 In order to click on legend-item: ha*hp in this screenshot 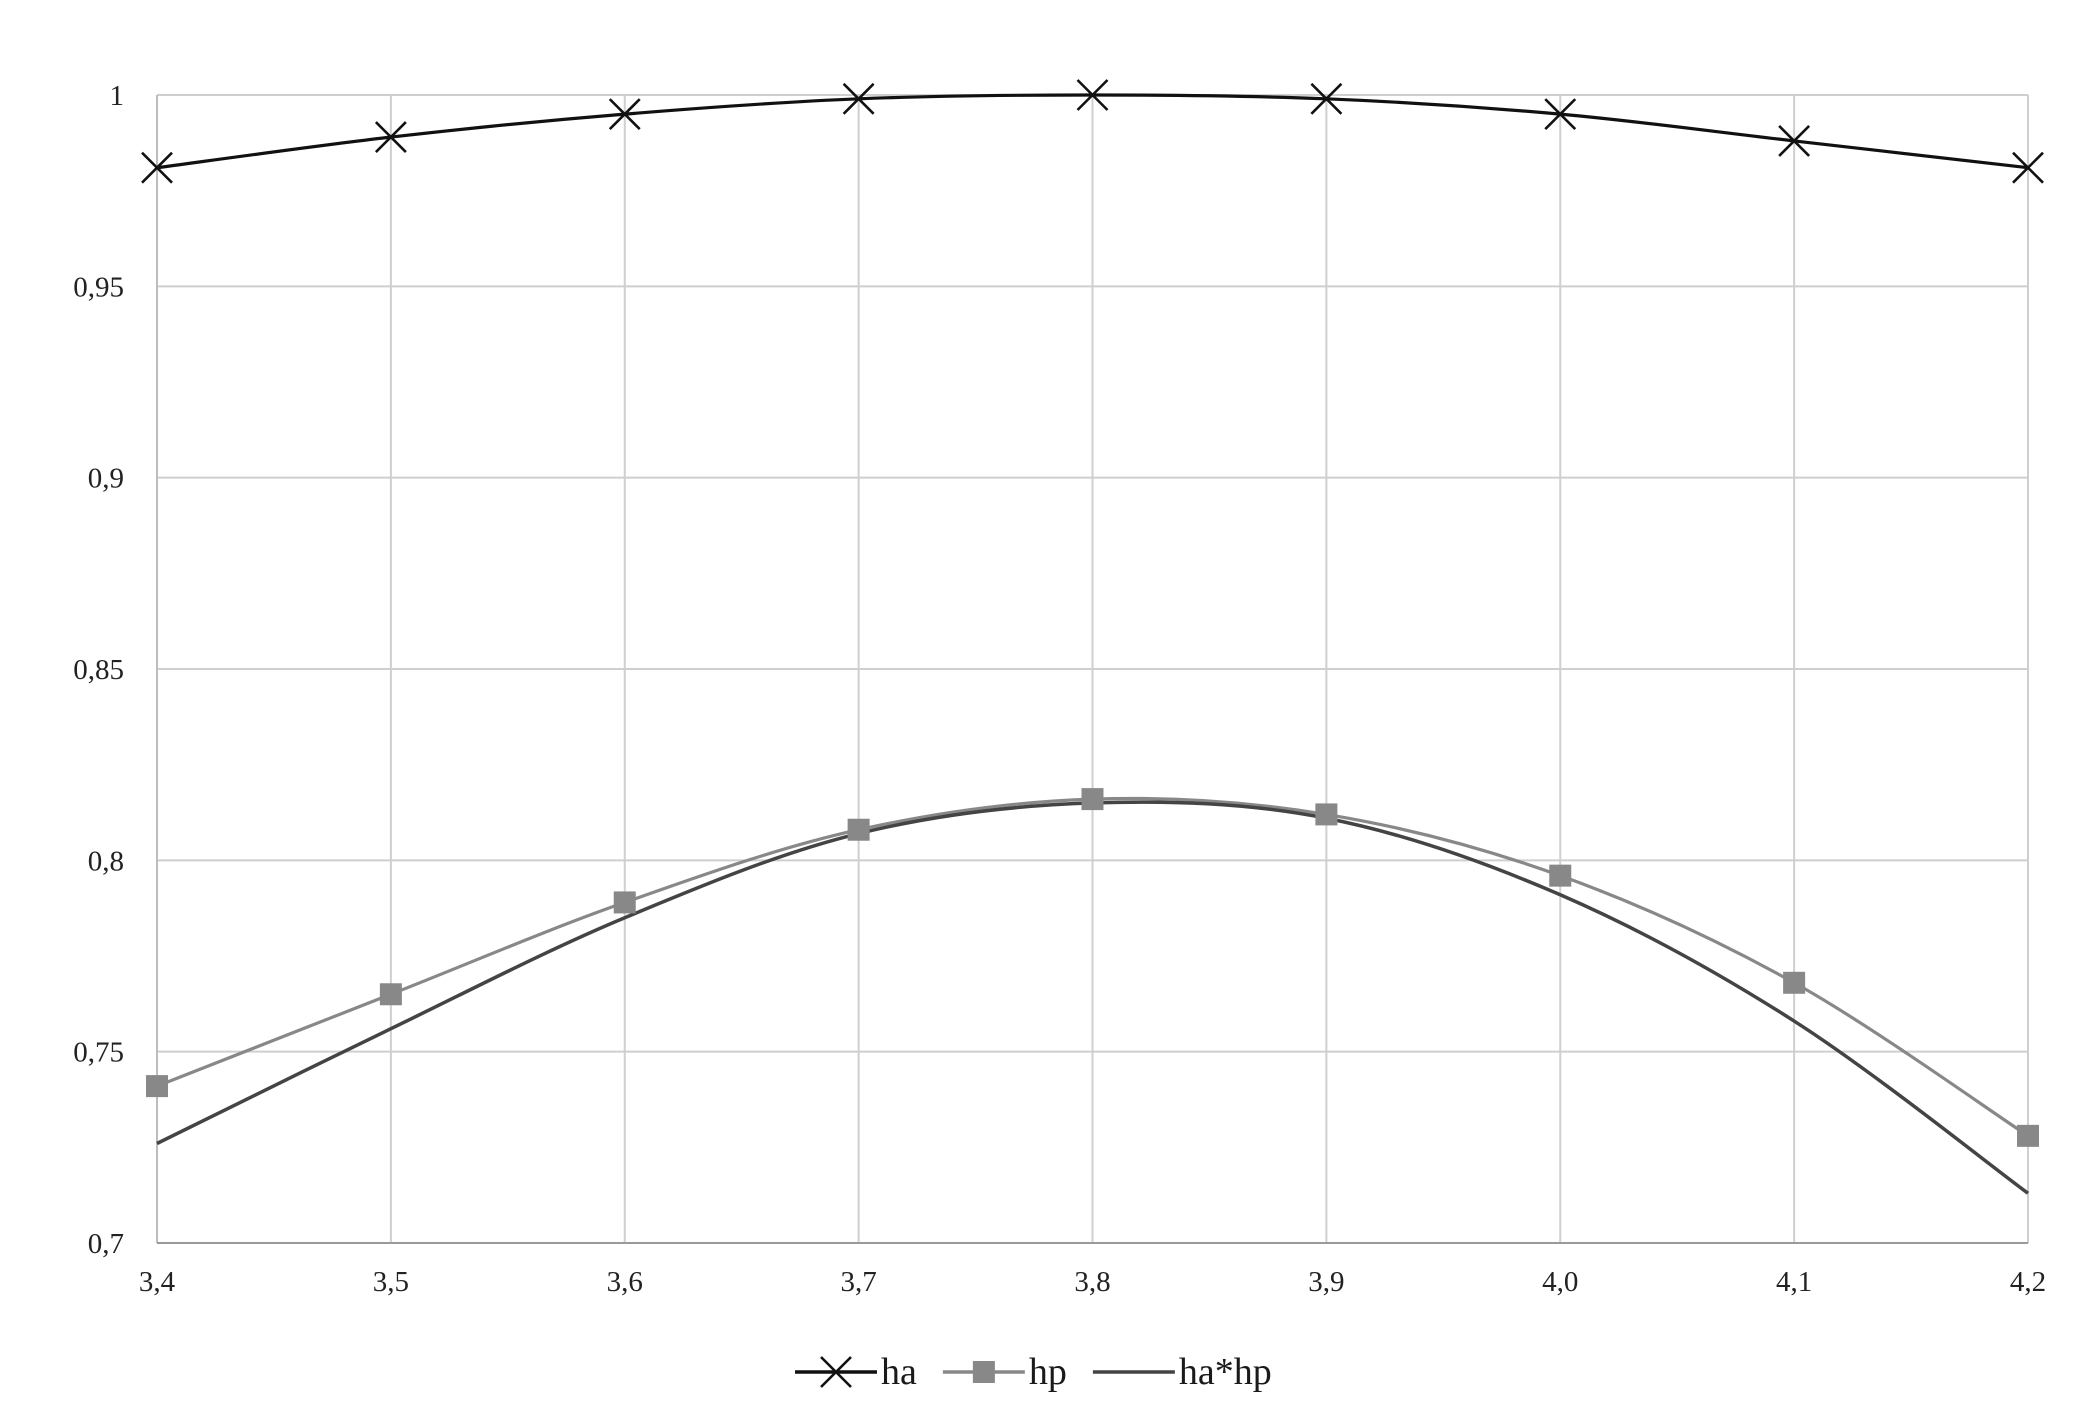, I will do `click(1182, 1372)`.